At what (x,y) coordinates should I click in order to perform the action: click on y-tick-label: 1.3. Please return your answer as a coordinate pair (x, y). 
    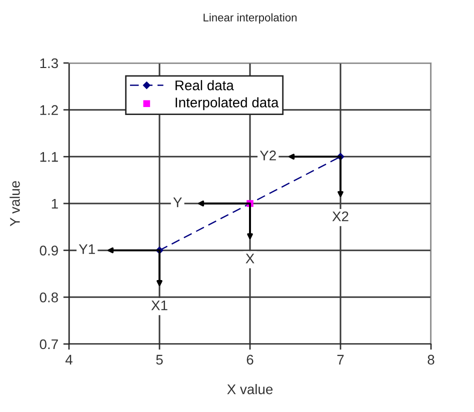
    Looking at the image, I should click on (49, 63).